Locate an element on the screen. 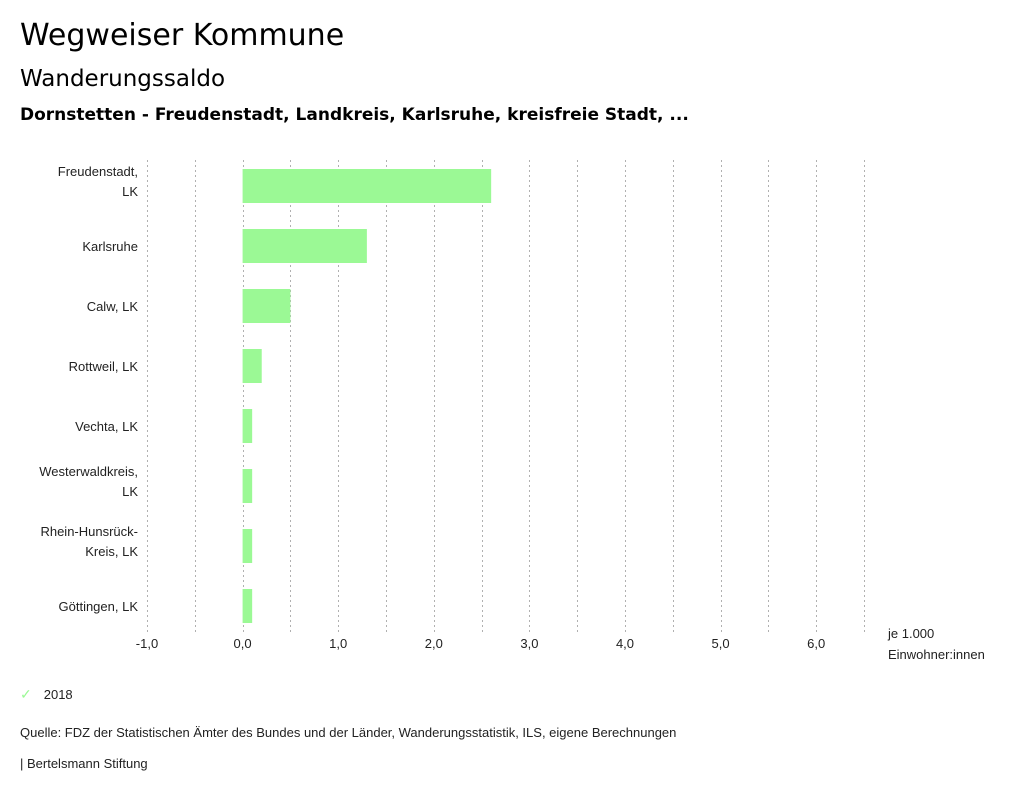  x-tick-label: 4,0 is located at coordinates (625, 643).